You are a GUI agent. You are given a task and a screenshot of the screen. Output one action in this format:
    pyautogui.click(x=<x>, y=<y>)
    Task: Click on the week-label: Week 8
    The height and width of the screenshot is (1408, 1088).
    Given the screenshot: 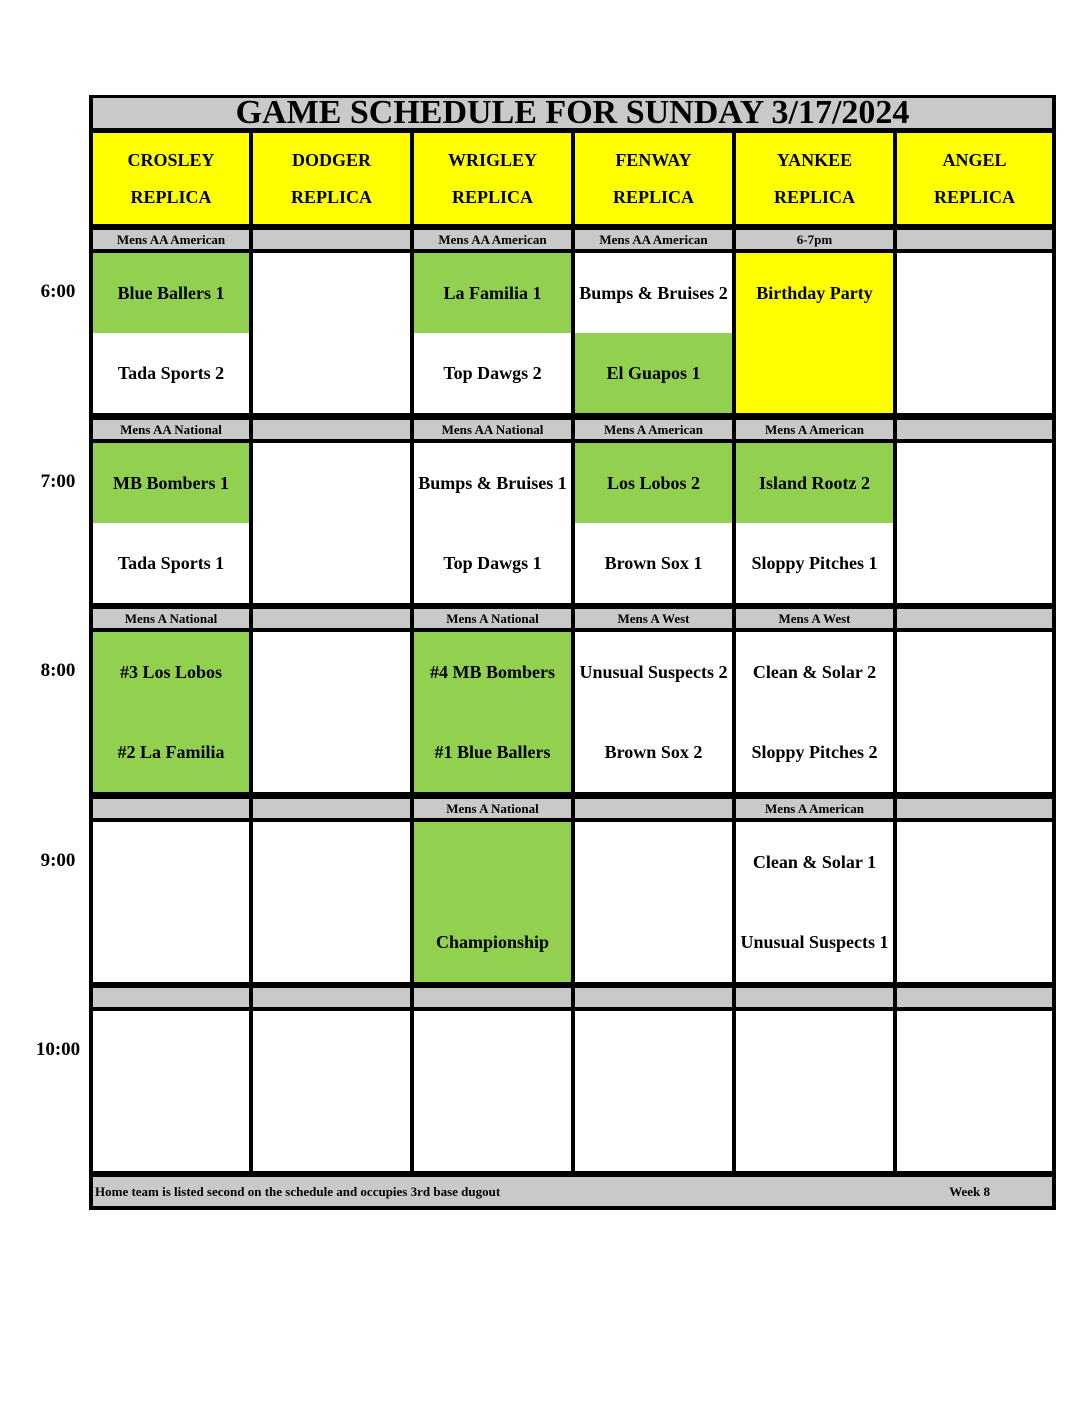 What is the action you would take?
    pyautogui.click(x=969, y=1191)
    